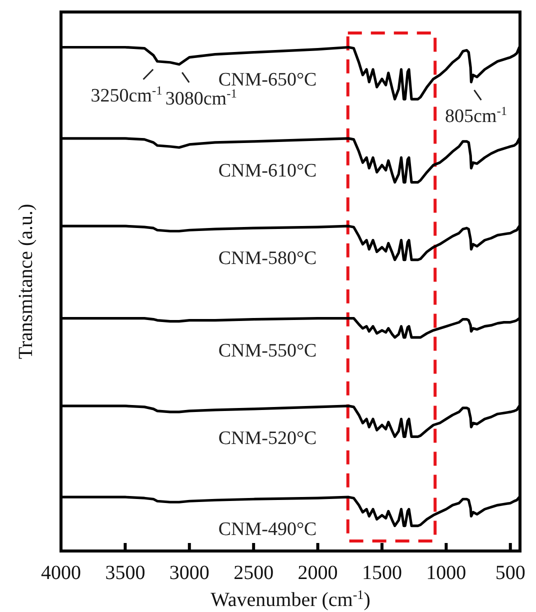  What do you see at coordinates (267, 259) in the screenshot?
I see `series-label: CNM-580°C` at bounding box center [267, 259].